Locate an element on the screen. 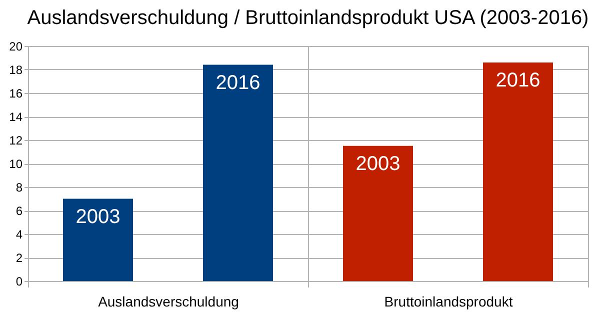 The height and width of the screenshot is (331, 600). series-label: 2003 is located at coordinates (98, 217).